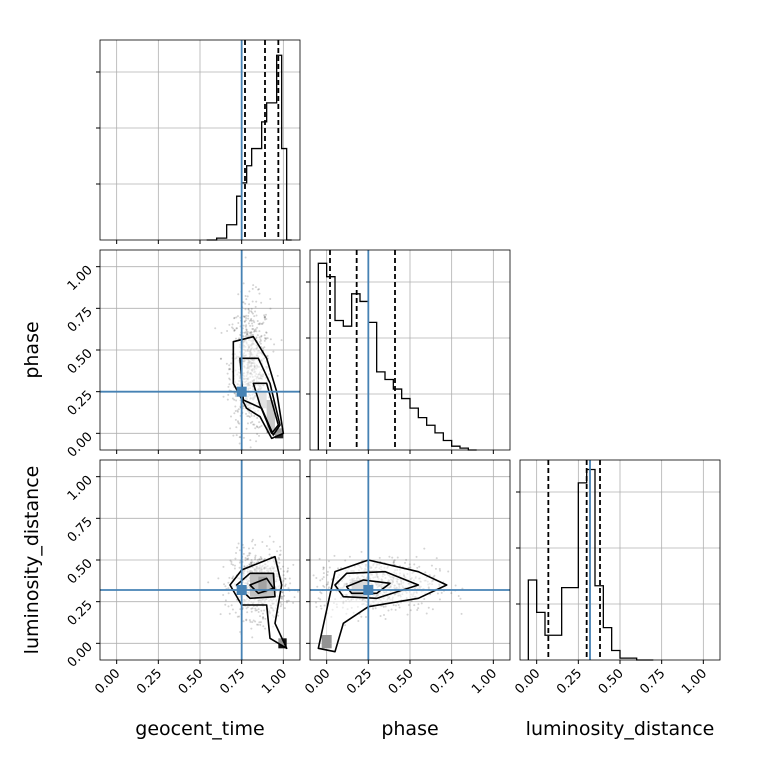  What do you see at coordinates (32, 560) in the screenshot?
I see `y-axis-label: luminosity_distance` at bounding box center [32, 560].